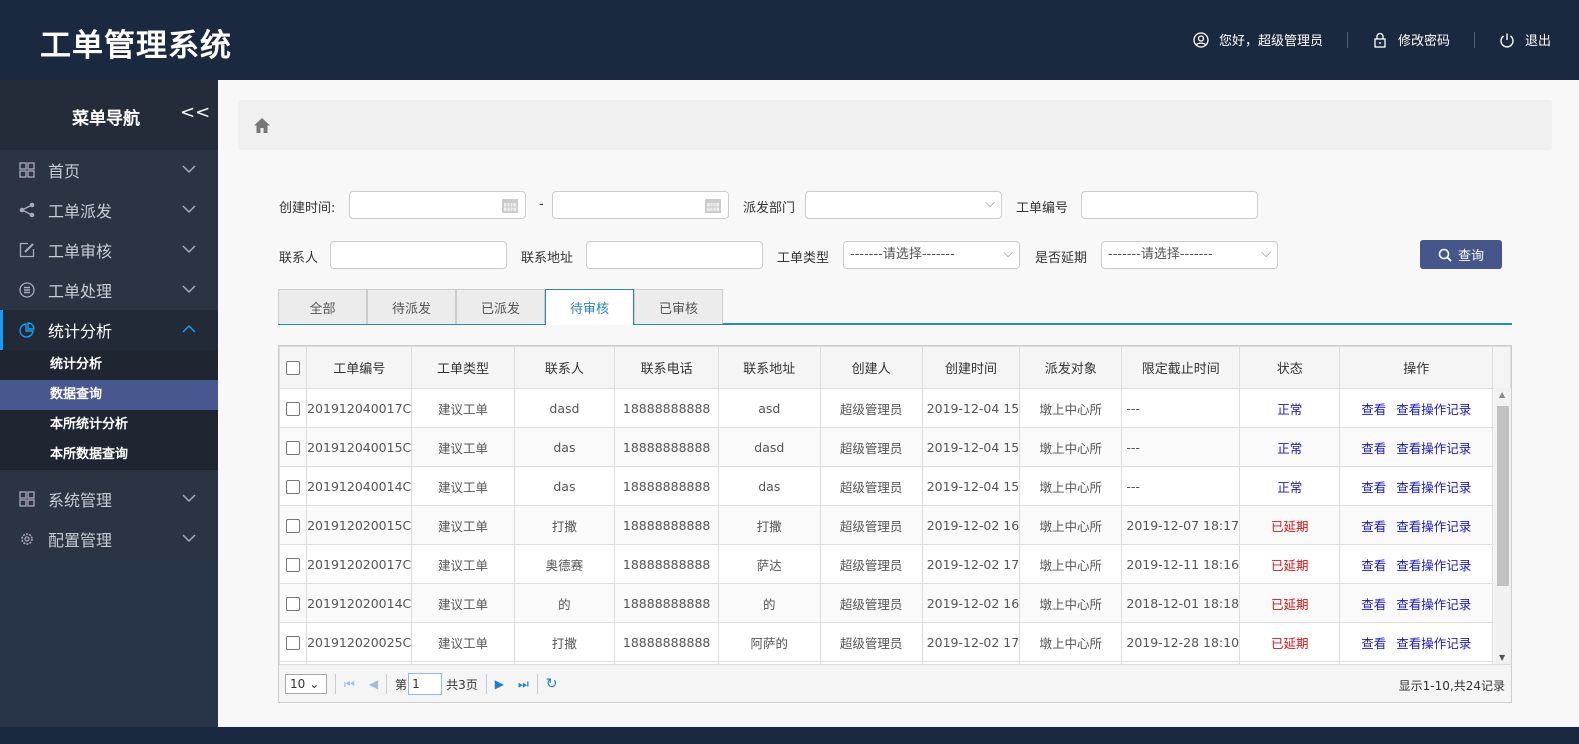 The image size is (1579, 744). Describe the element at coordinates (551, 684) in the screenshot. I see `refresh-icon: ↻` at that location.